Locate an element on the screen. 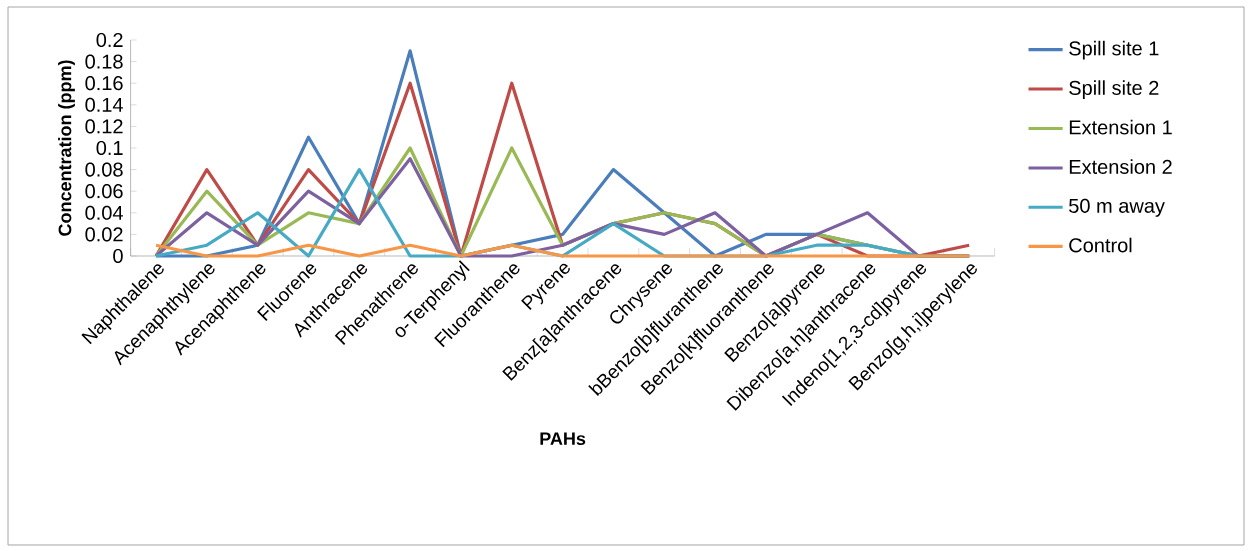 Image resolution: width=1252 pixels, height=551 pixels. y-tick-label: 0 is located at coordinates (118, 256).